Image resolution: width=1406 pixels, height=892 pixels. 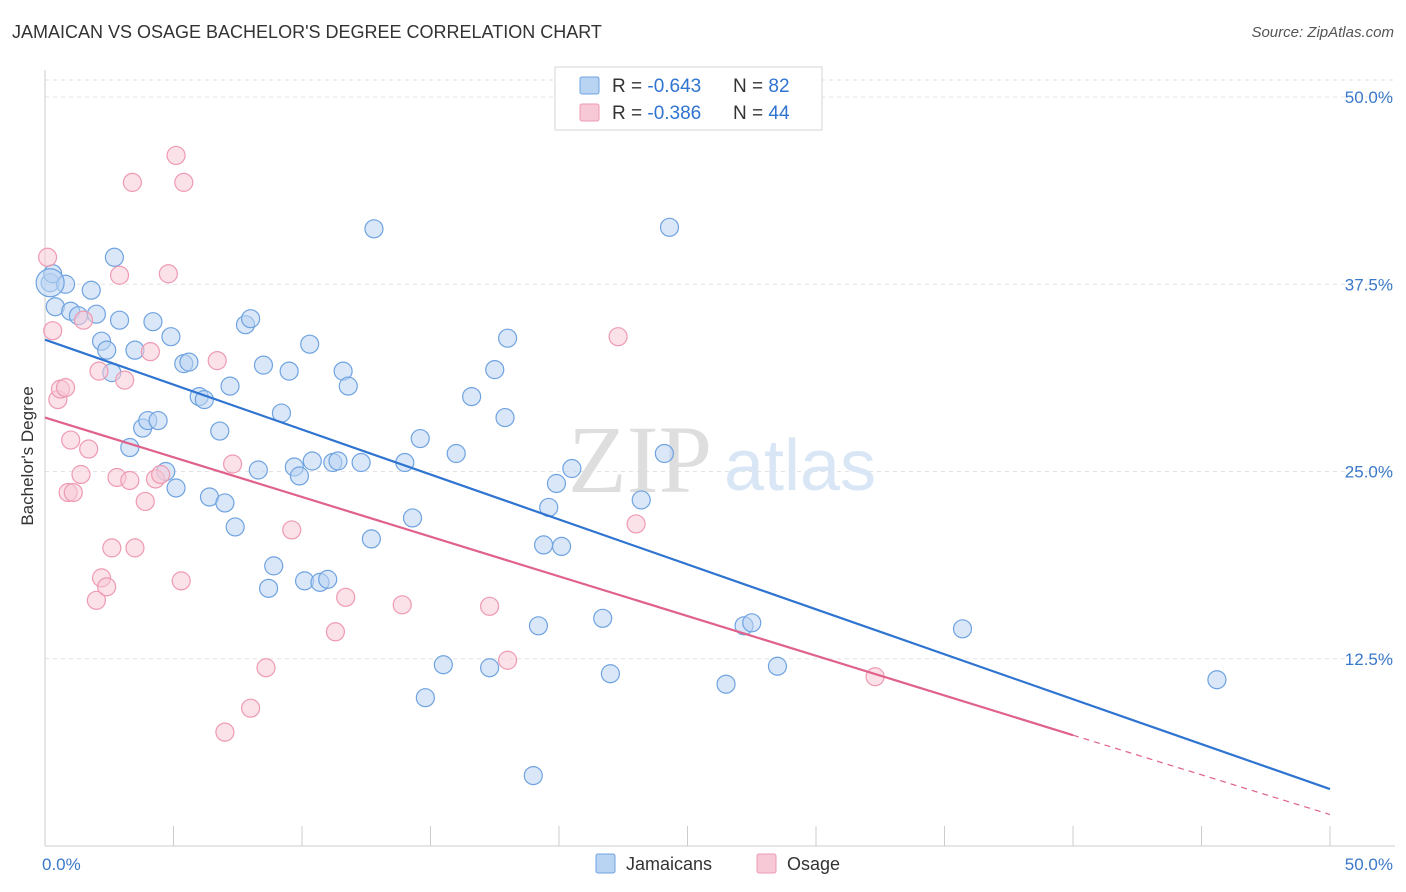 I want to click on watermark-atlas: atlas, so click(x=800, y=466).